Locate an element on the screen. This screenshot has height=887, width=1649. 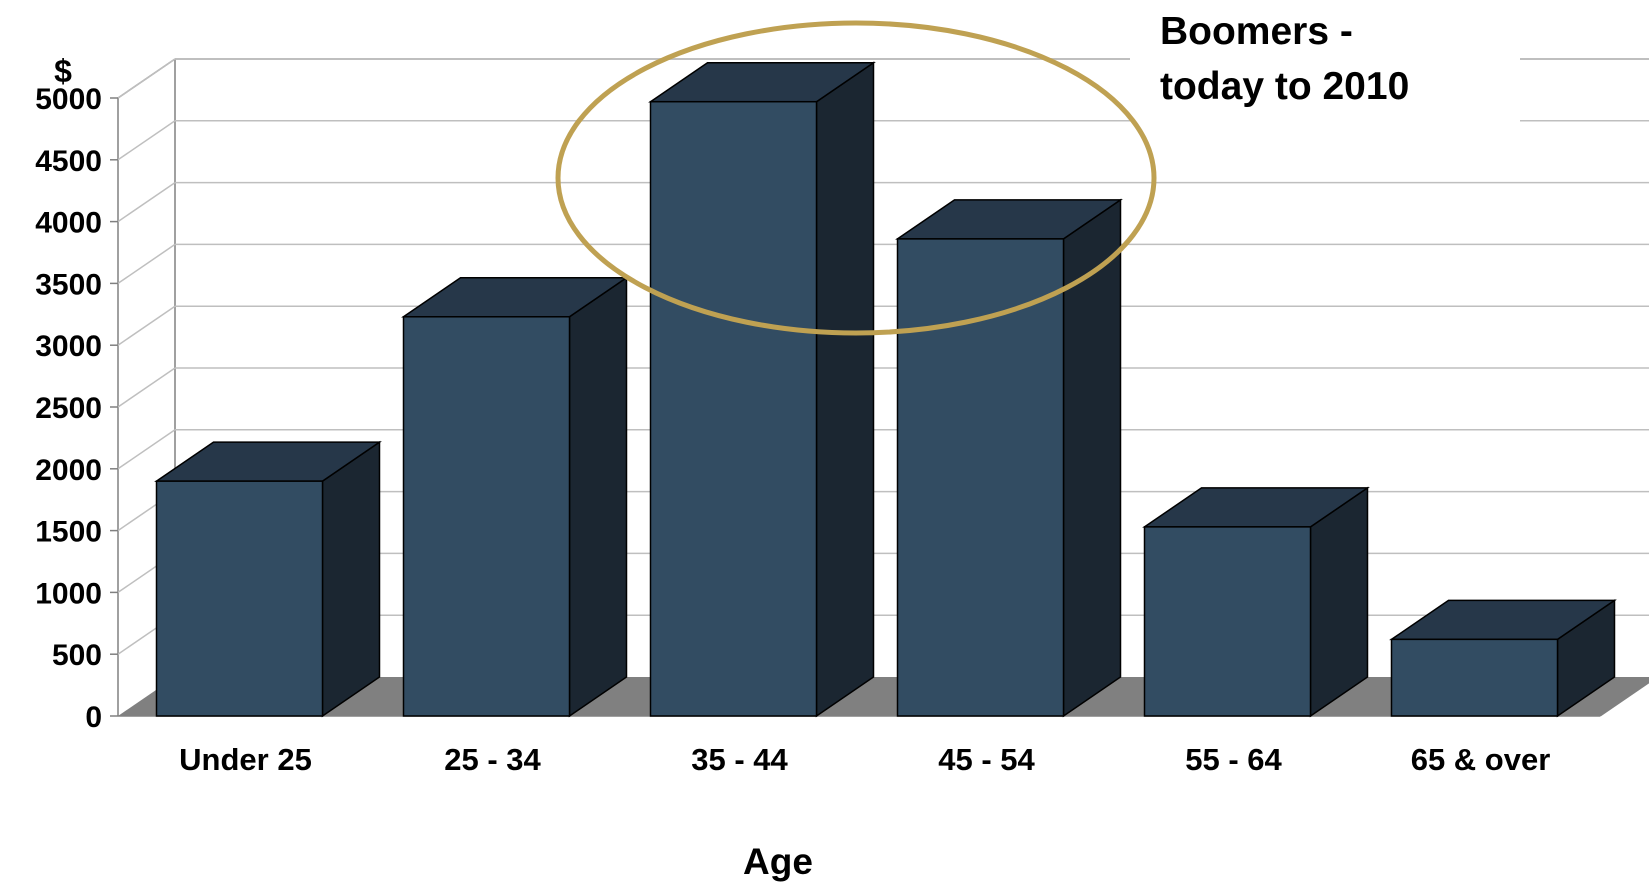
y-tick-label: 4500 is located at coordinates (68, 161).